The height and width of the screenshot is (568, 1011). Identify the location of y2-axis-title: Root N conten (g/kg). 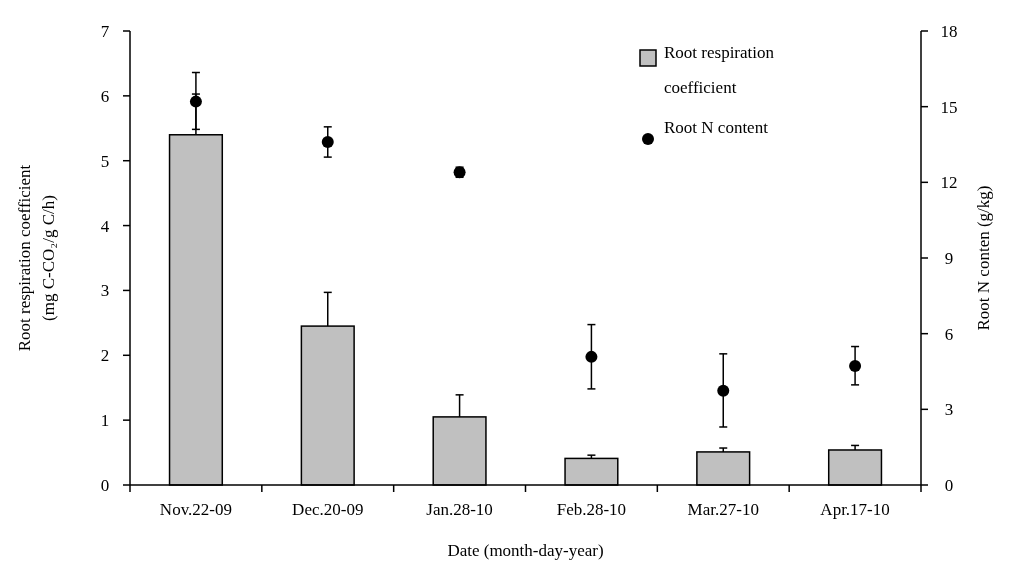
(983, 258).